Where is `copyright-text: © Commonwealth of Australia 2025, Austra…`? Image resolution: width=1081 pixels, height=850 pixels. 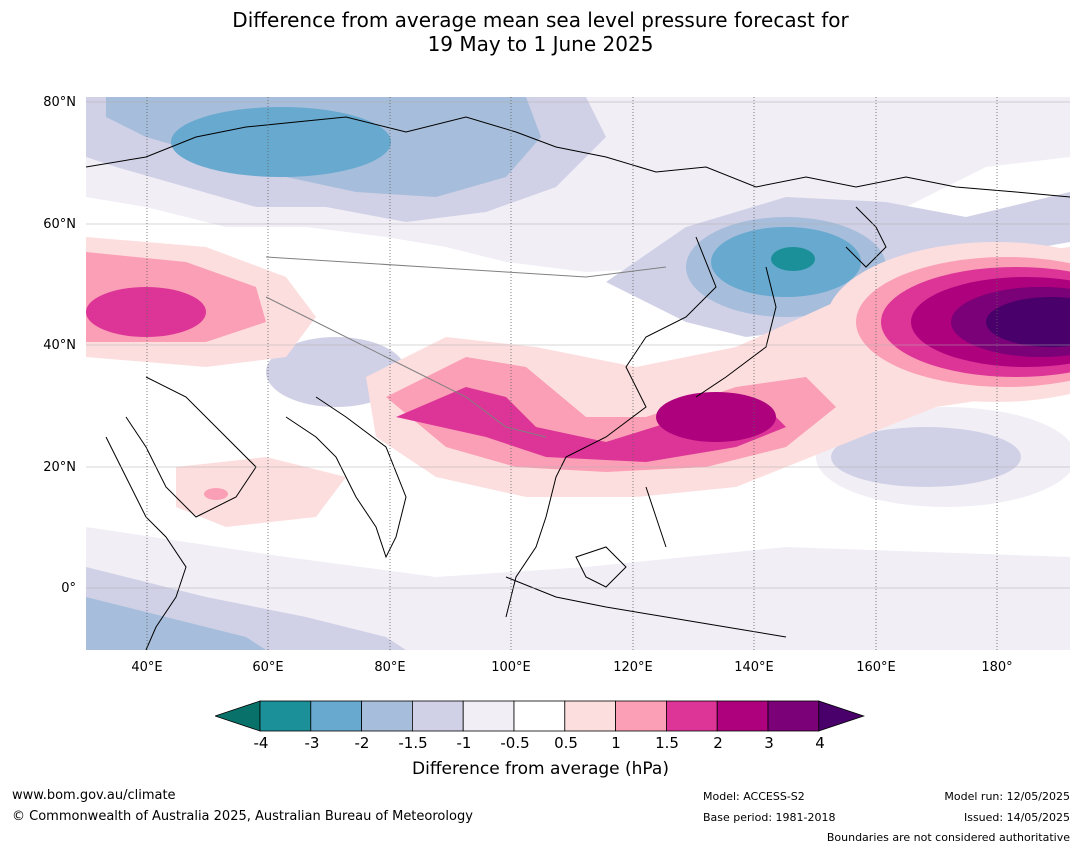
copyright-text: © Commonwealth of Australia 2025, Austra… is located at coordinates (242, 816).